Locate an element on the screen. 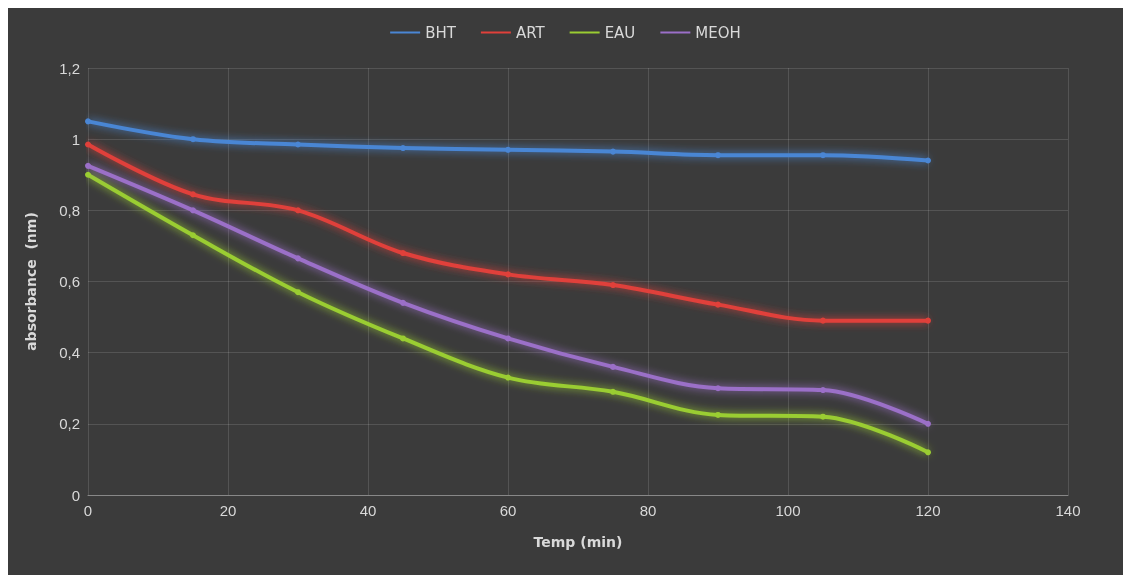 Image resolution: width=1131 pixels, height=583 pixels. y-tick-label: 1,2 is located at coordinates (69, 68).